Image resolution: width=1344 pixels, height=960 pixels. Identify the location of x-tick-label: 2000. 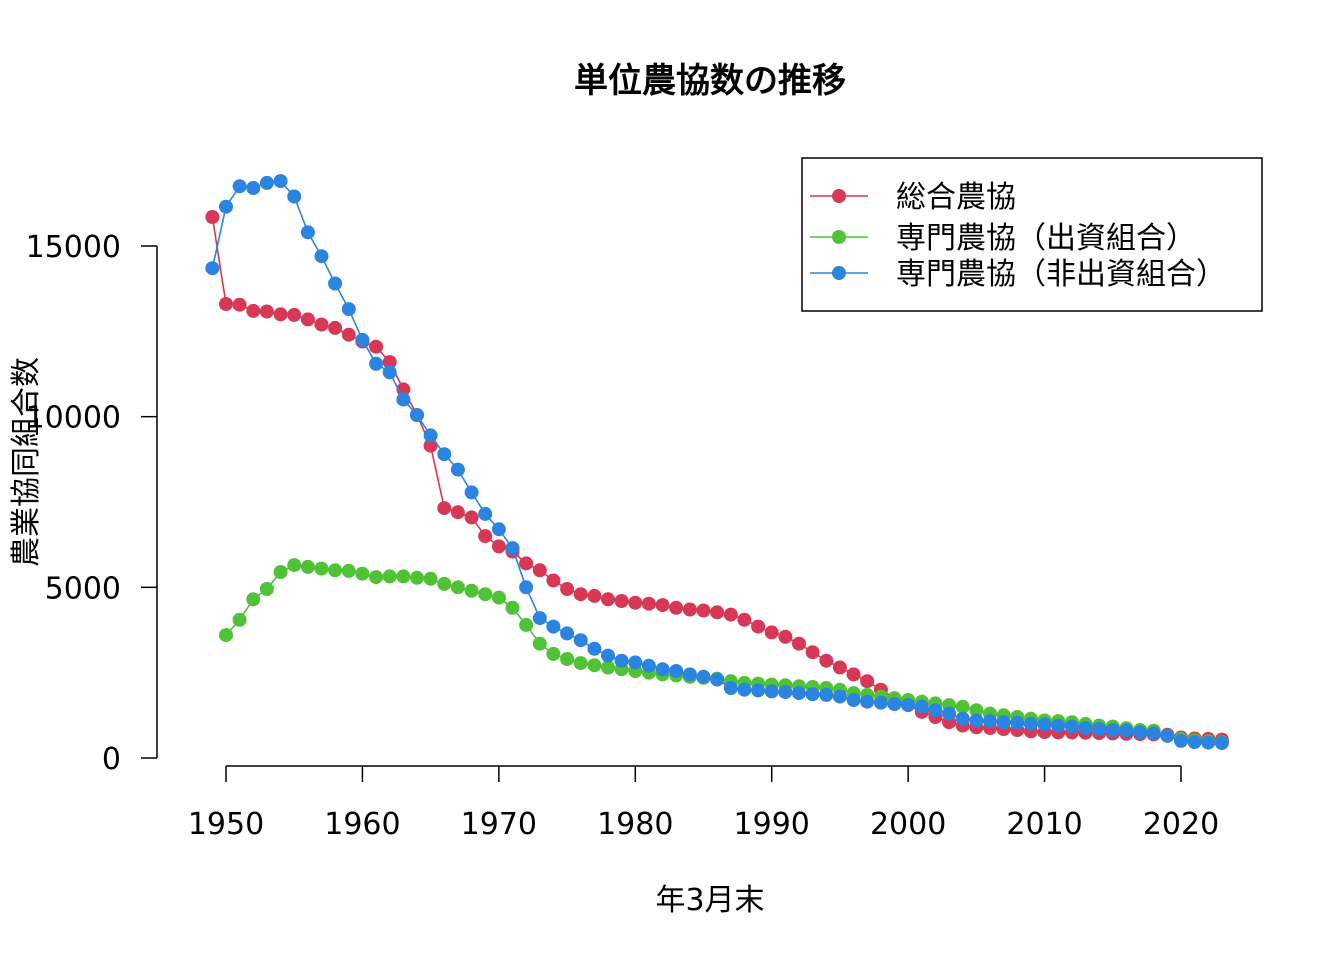
(908, 824).